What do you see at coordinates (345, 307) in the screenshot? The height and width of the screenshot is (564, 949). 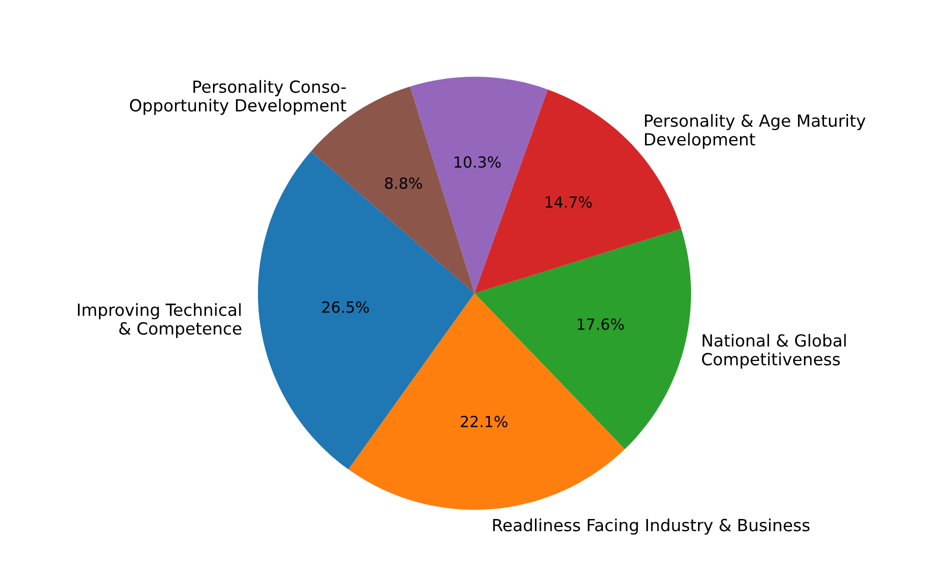 I see `data-label: 26.5%` at bounding box center [345, 307].